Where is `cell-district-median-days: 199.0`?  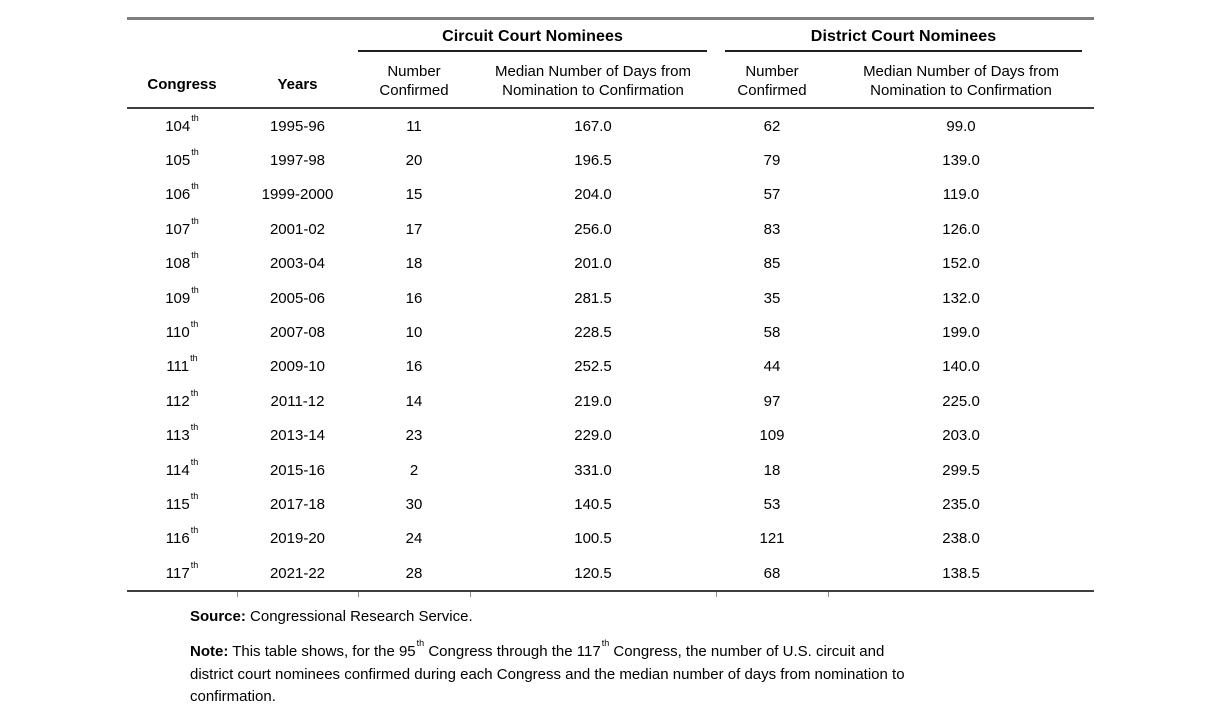
cell-district-median-days: 199.0 is located at coordinates (961, 333).